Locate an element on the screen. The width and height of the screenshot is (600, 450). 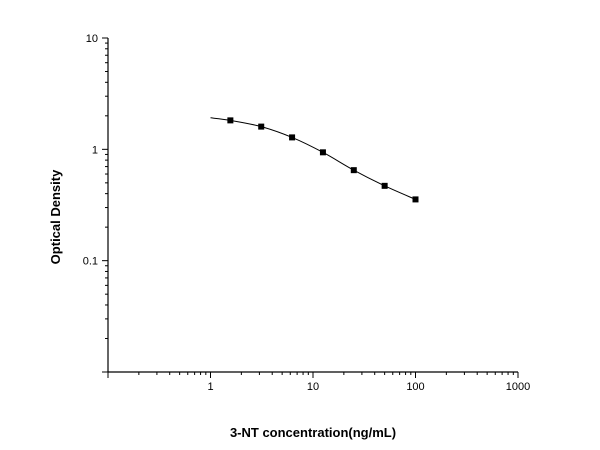
data-points is located at coordinates (323, 160).